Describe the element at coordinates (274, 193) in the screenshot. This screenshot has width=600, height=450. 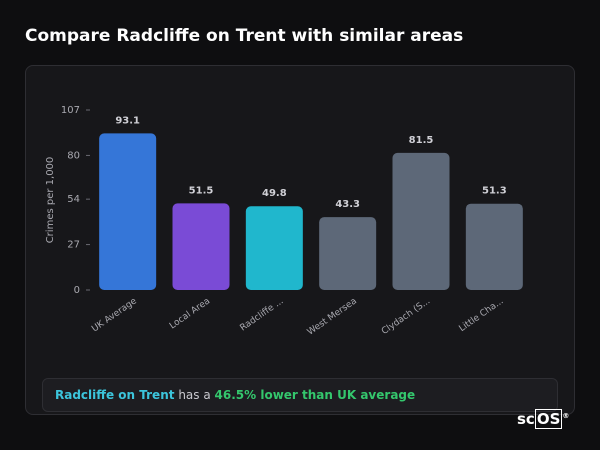
I see `value-label: 49.8` at that location.